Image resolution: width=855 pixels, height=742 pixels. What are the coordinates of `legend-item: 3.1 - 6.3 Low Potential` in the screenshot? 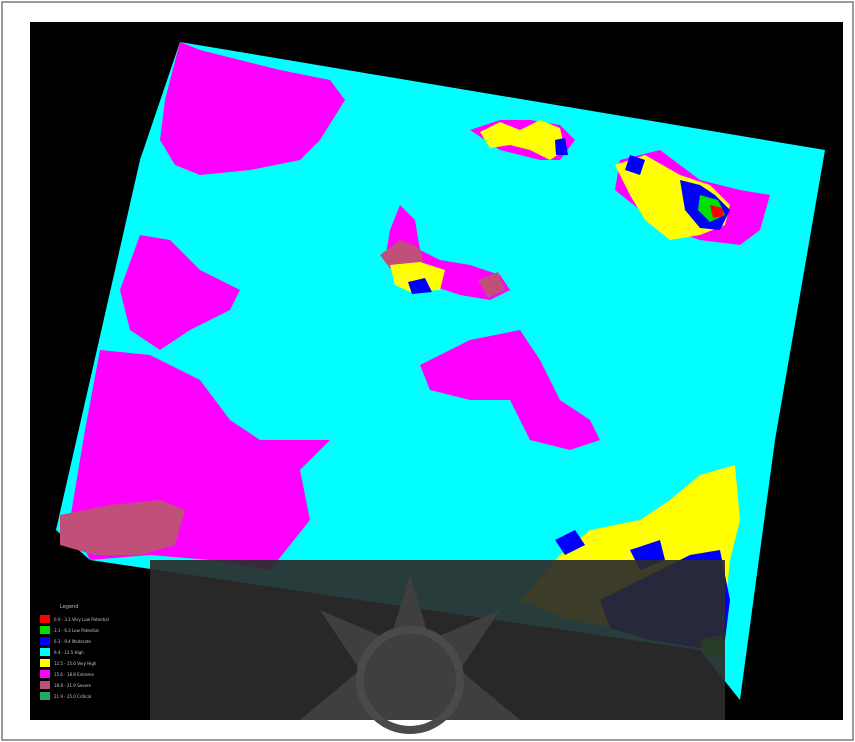 It's located at (95, 630).